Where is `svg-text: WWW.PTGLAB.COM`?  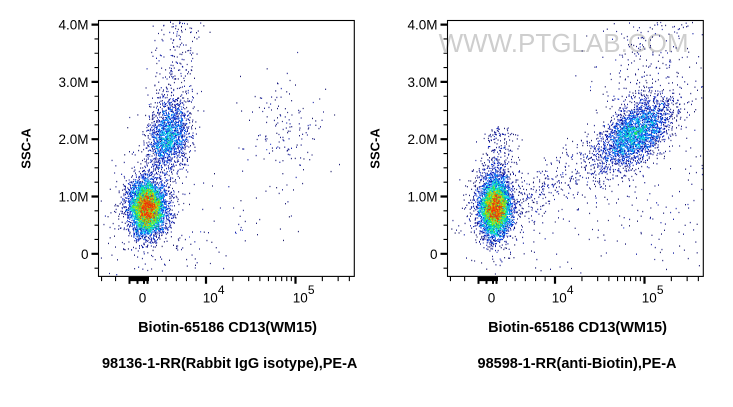 svg-text: WWW.PTGLAB.COM is located at coordinates (564, 43).